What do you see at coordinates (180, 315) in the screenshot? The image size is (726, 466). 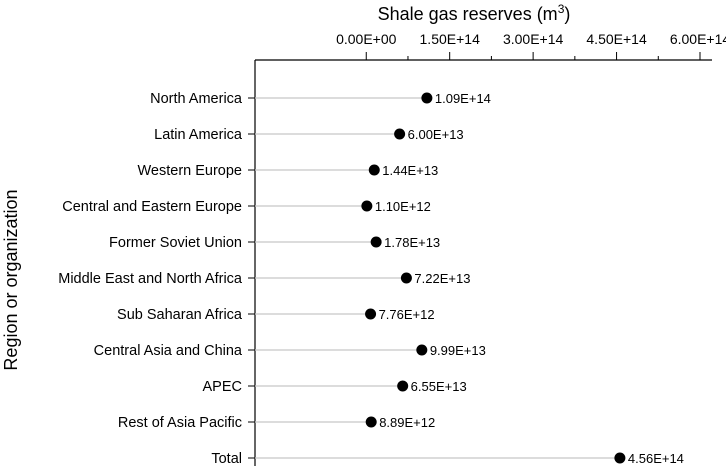 I see `category-label: Sub Saharan Africa` at bounding box center [180, 315].